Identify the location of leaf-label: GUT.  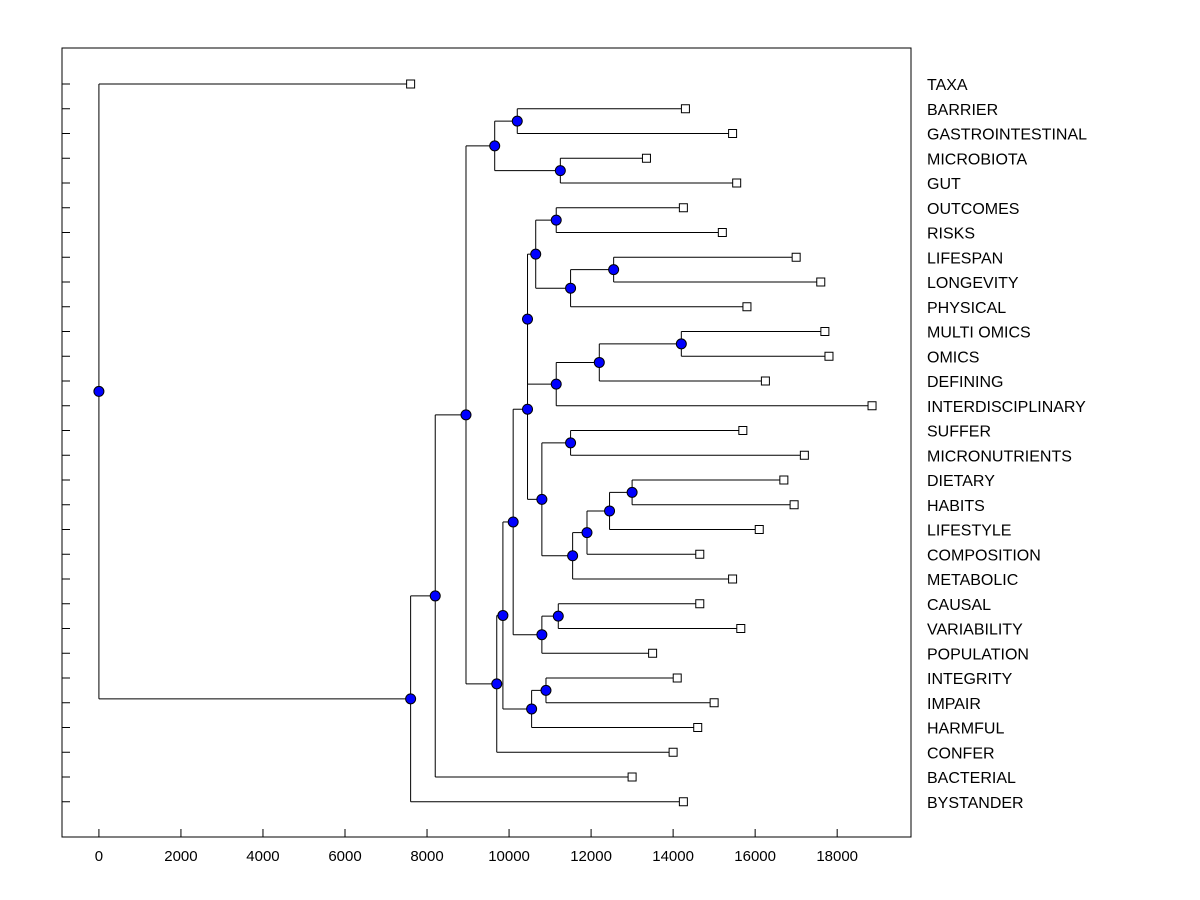
(944, 184).